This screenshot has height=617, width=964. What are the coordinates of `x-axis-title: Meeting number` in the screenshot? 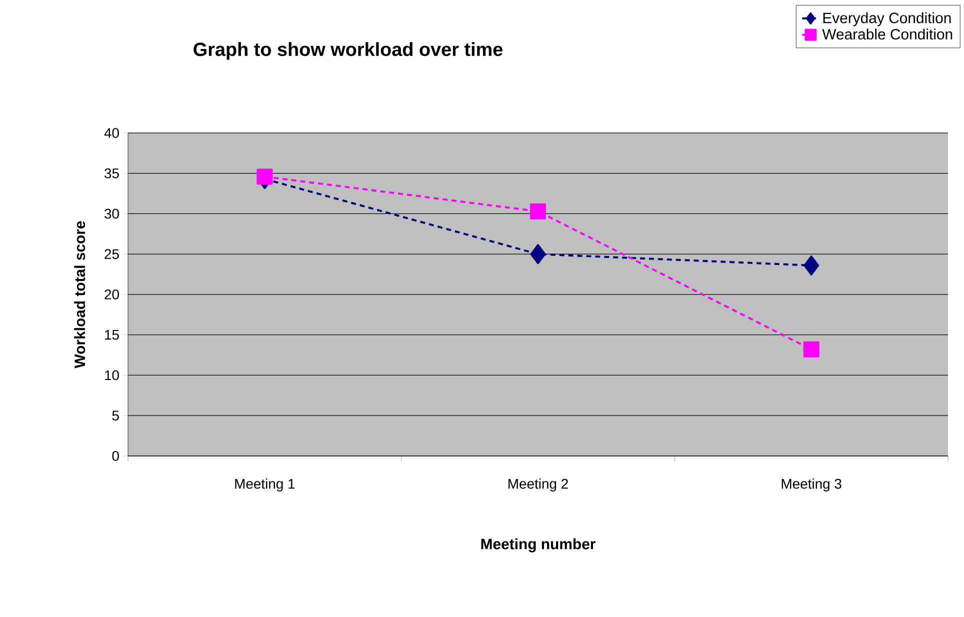 It's located at (538, 545).